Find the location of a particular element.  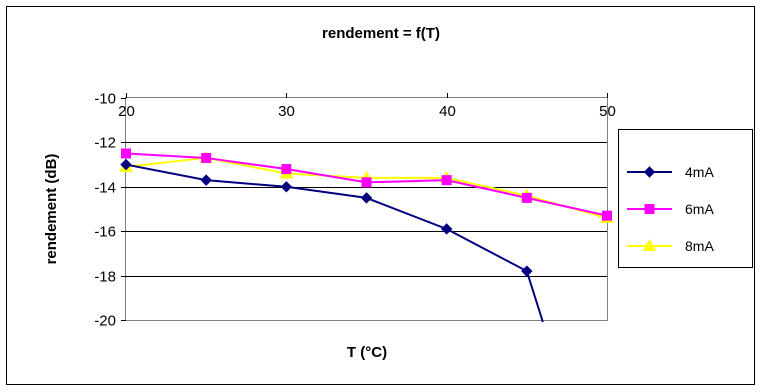

y-tick-label: -14 is located at coordinates (105, 188).